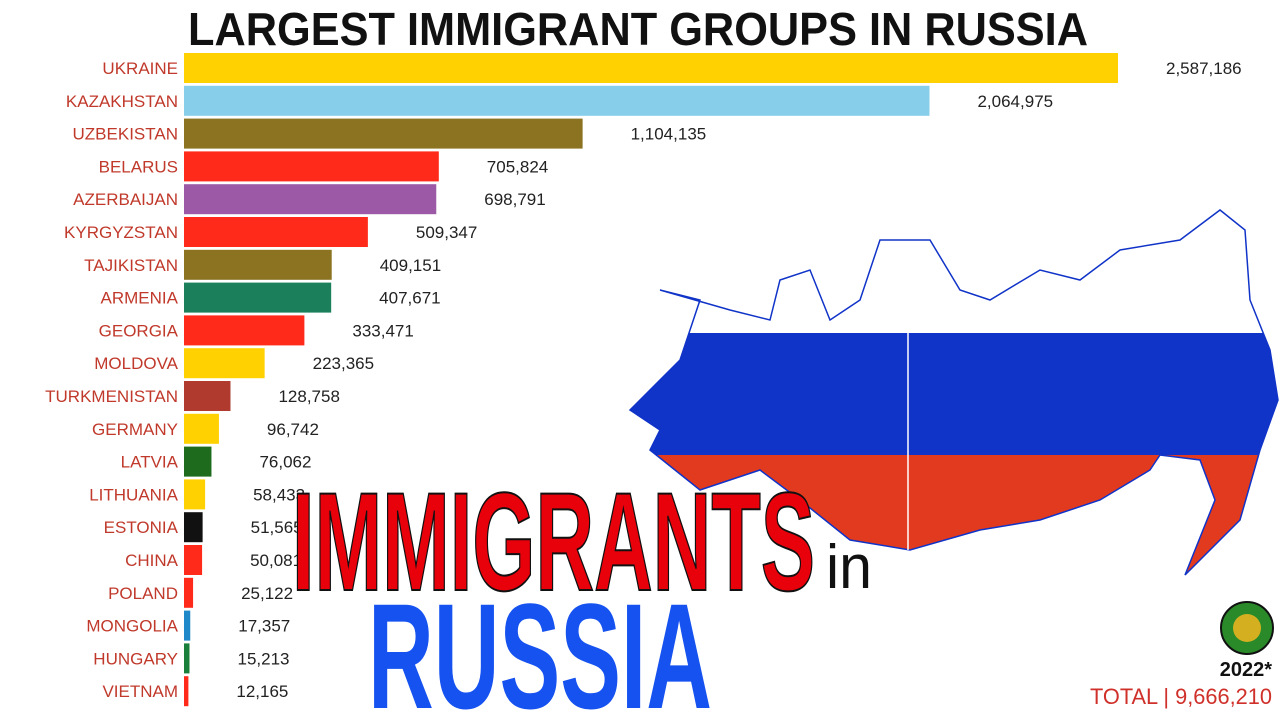 The height and width of the screenshot is (720, 1280). Describe the element at coordinates (121, 232) in the screenshot. I see `category-label: KYRGYZSTAN` at that location.